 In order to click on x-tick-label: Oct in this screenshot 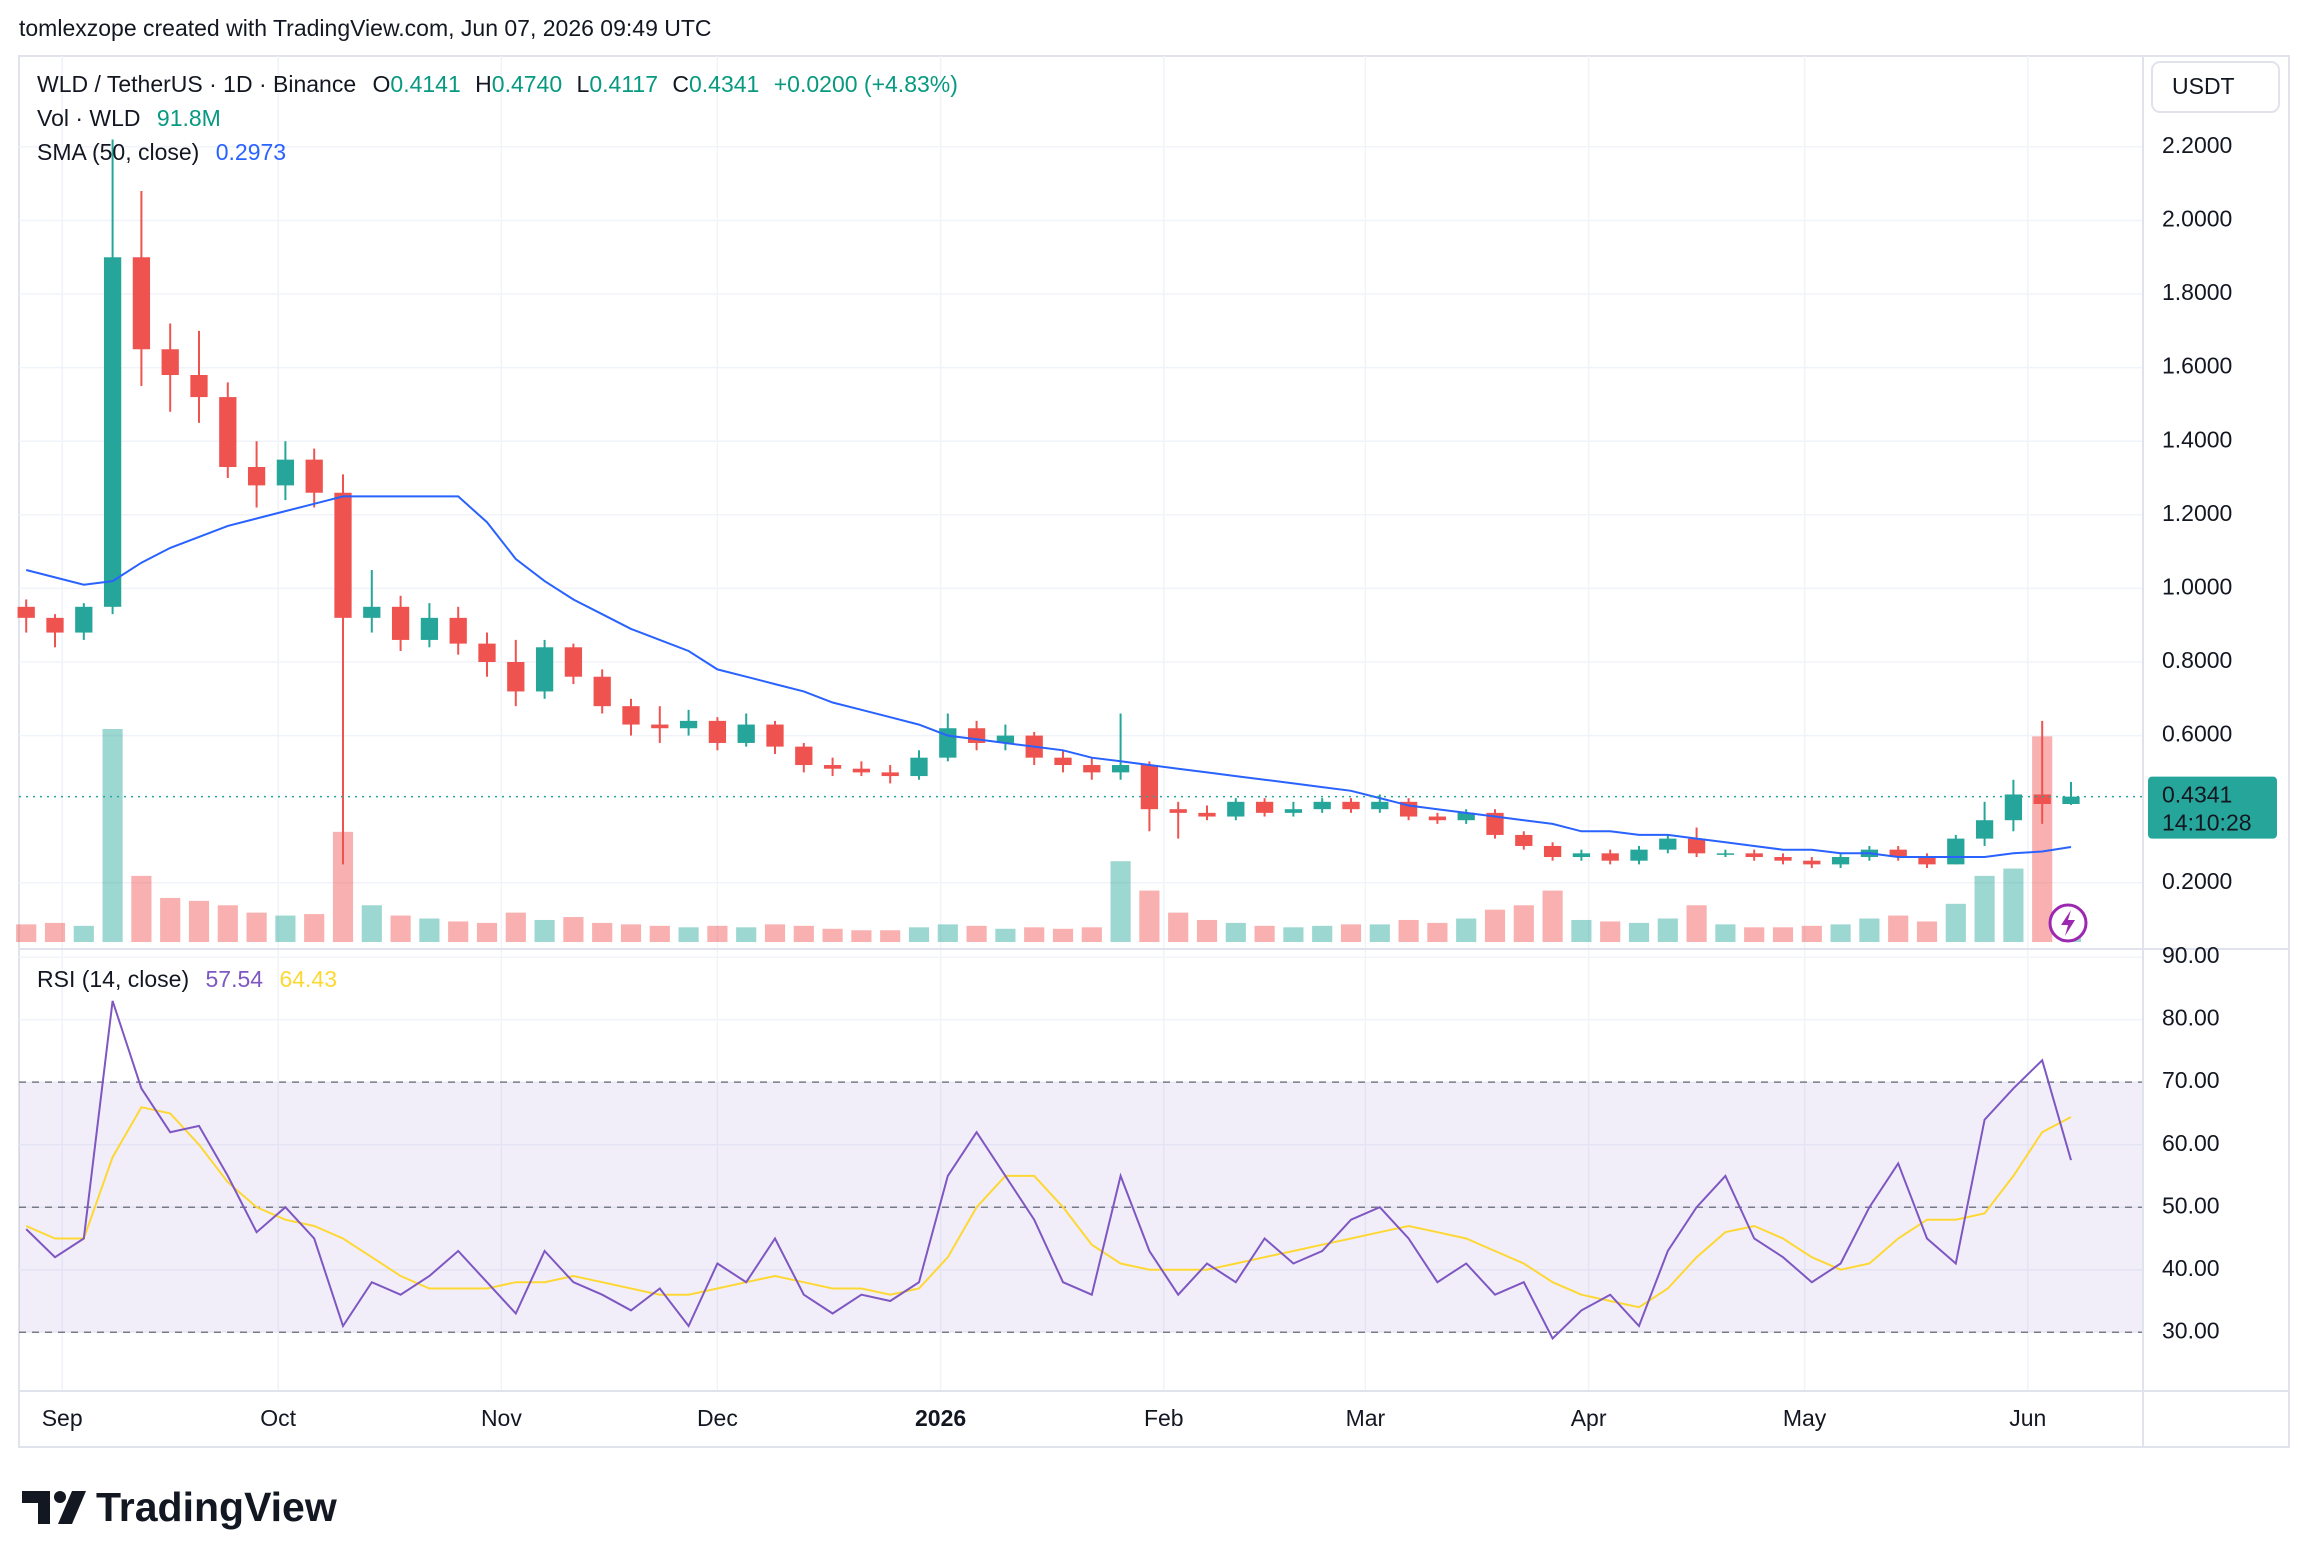, I will do `click(278, 1418)`.